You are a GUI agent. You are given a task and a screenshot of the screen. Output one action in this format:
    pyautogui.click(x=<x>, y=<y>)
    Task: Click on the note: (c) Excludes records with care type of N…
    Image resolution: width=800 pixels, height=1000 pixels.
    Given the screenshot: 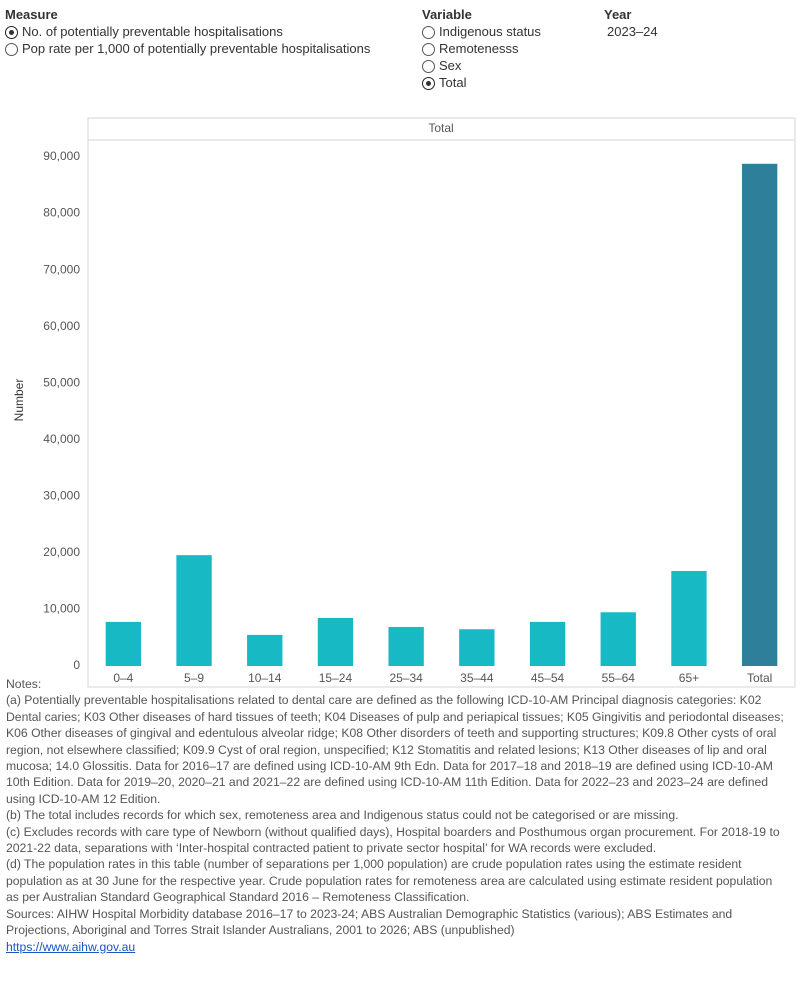 What is the action you would take?
    pyautogui.click(x=393, y=840)
    